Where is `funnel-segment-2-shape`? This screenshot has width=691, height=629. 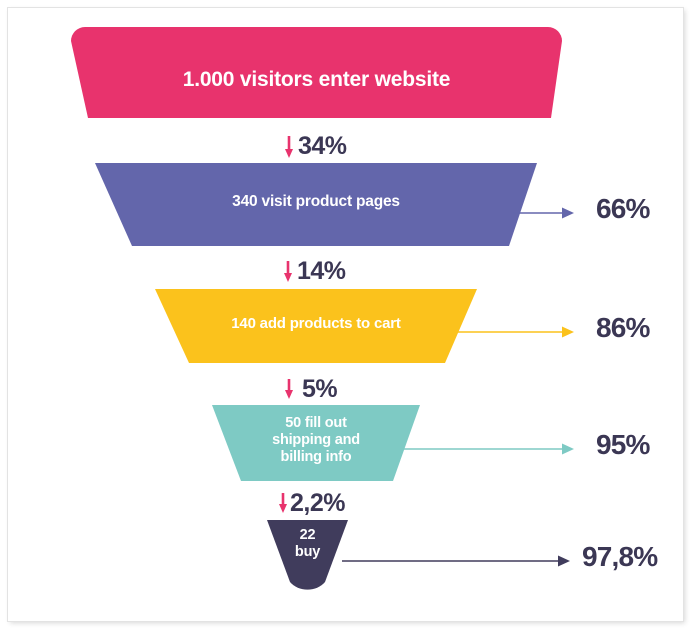
funnel-segment-2-shape is located at coordinates (316, 204).